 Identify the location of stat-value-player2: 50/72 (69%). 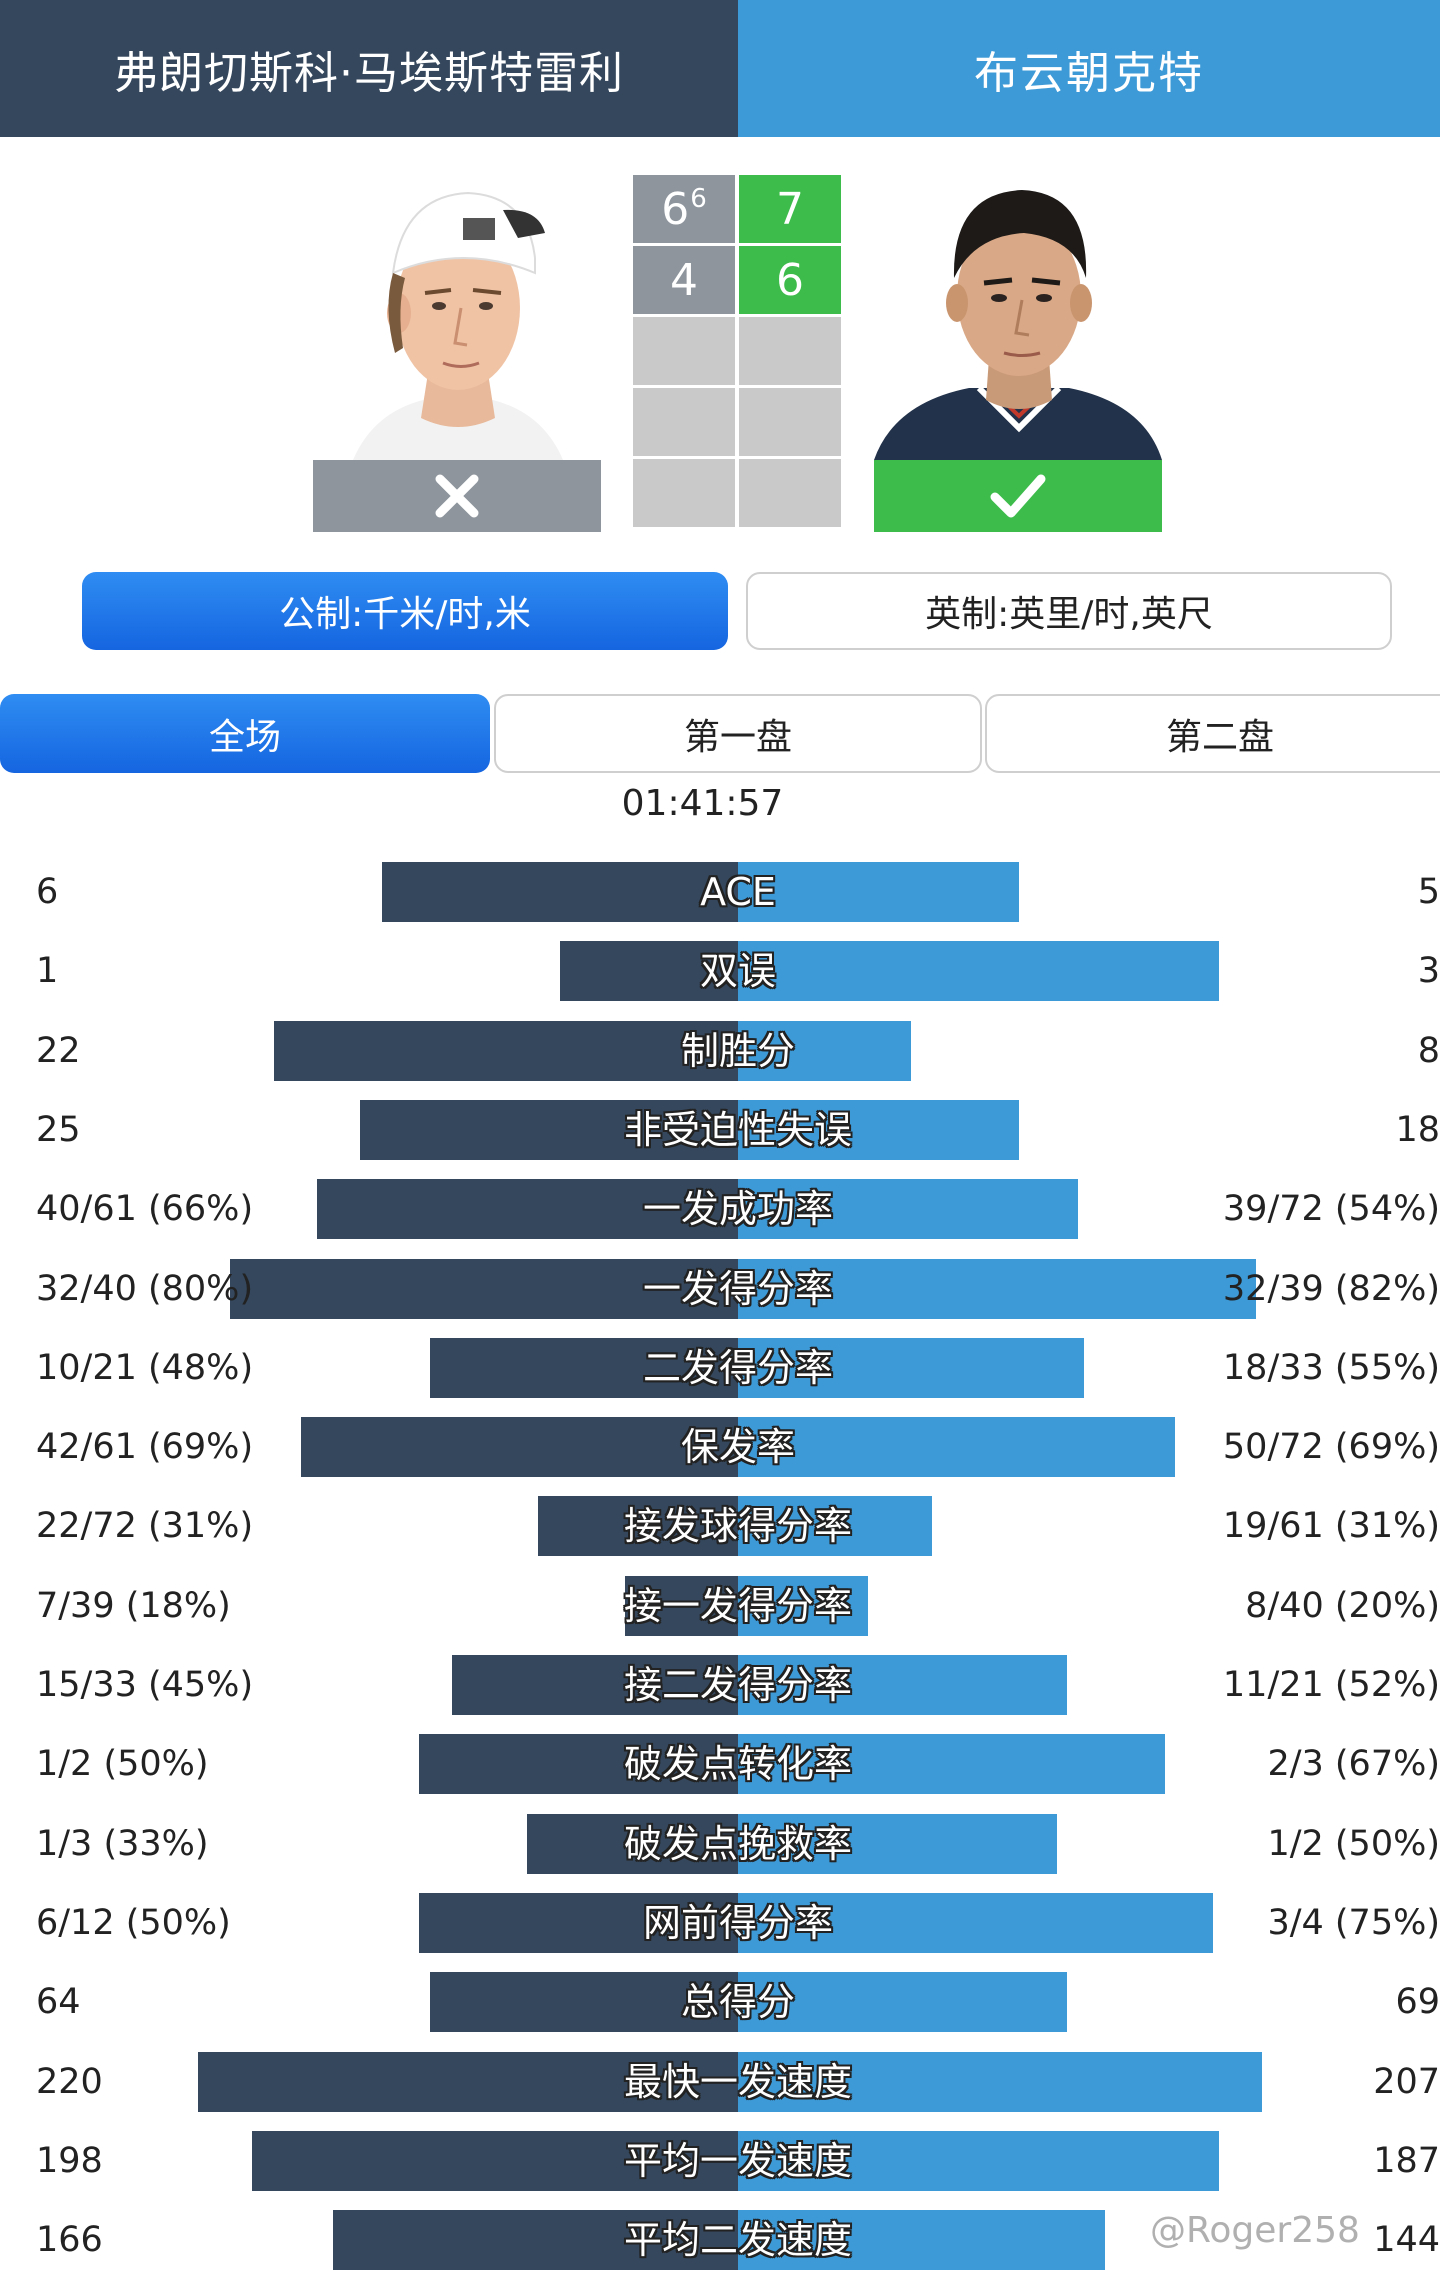
(1331, 1447).